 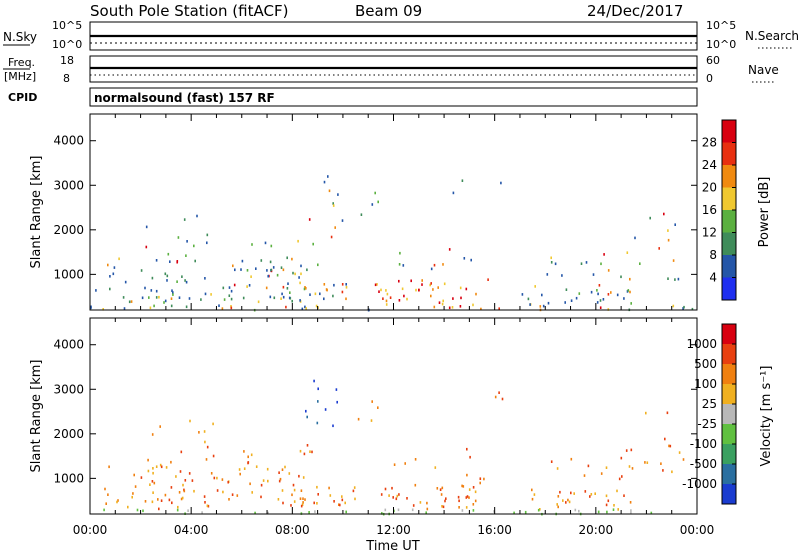 What do you see at coordinates (699, 484) in the screenshot?
I see `colorbar-tick-label: -1000` at bounding box center [699, 484].